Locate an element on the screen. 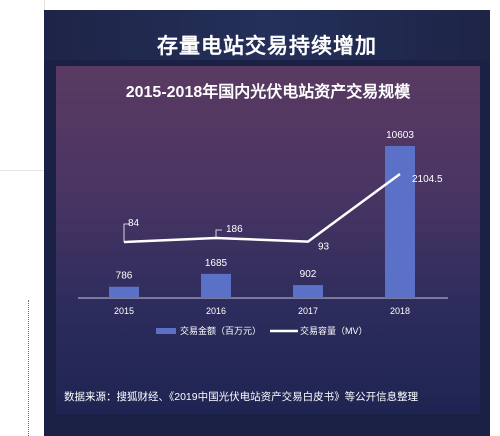 The width and height of the screenshot is (500, 436). header-banner: 存量电站交易持续增加 is located at coordinates (267, 35).